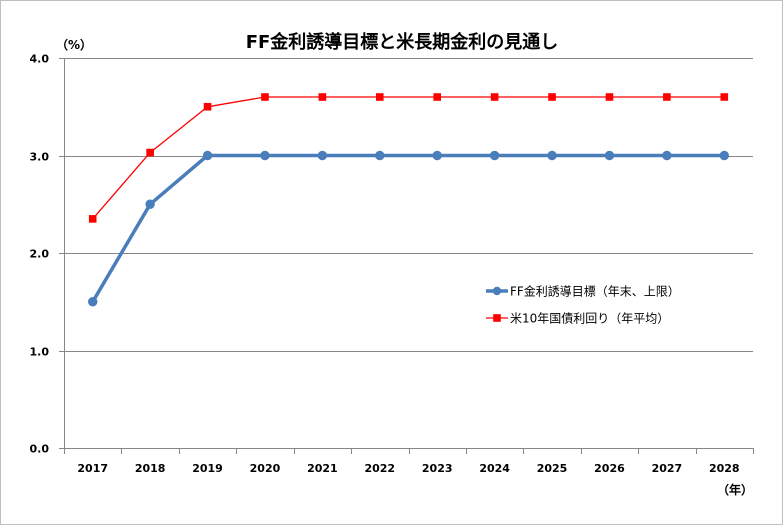 The height and width of the screenshot is (525, 783). I want to click on y-tick-labels: 0.0 1.0 2.0 3.0 4.0, so click(40, 254).